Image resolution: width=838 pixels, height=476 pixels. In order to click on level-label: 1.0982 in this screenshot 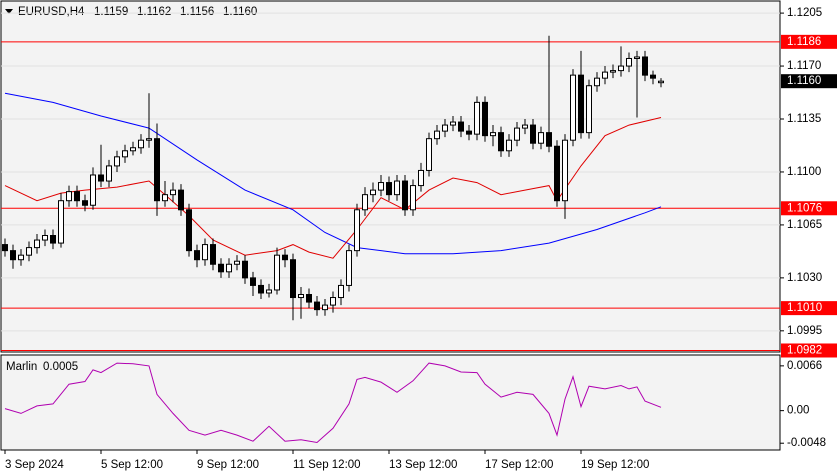, I will do `click(804, 351)`.